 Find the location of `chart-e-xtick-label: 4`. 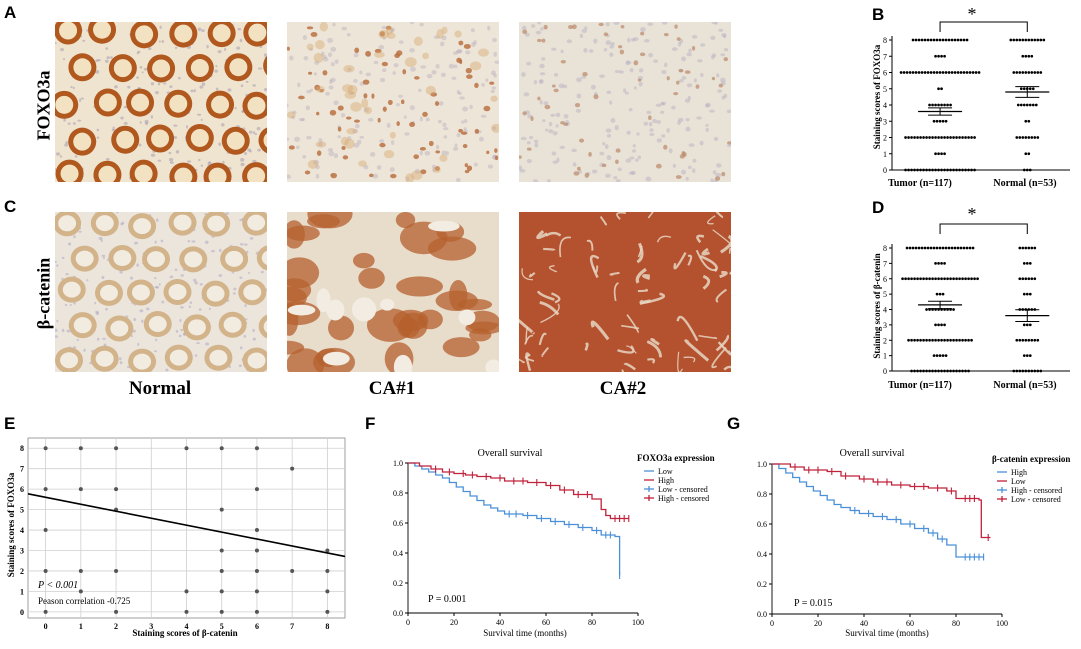

chart-e-xtick-label: 4 is located at coordinates (187, 626).